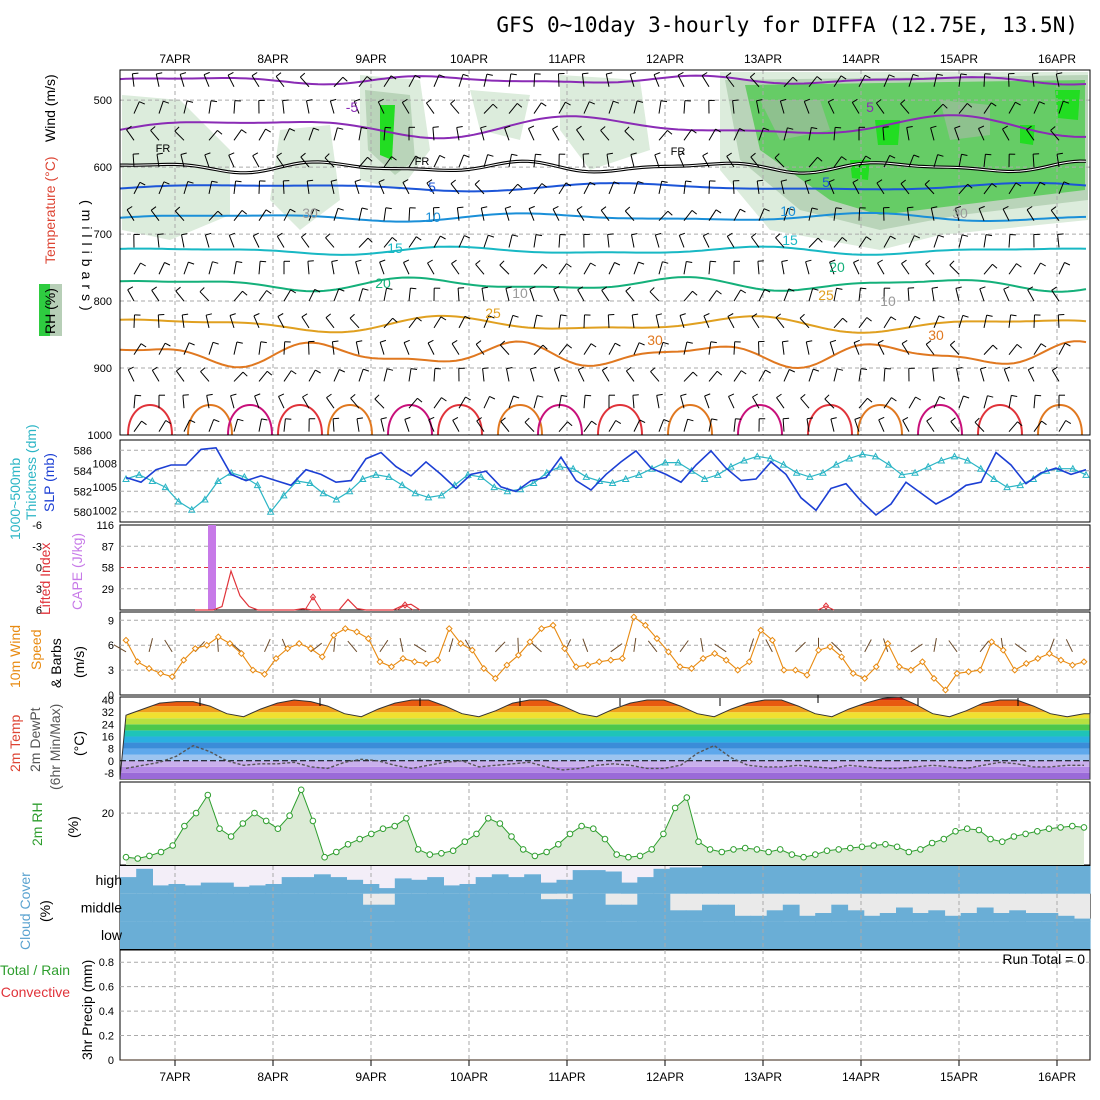 The height and width of the screenshot is (1100, 1100). Describe the element at coordinates (273, 59) in the screenshot. I see `date-label-top-1: 8APR` at that location.